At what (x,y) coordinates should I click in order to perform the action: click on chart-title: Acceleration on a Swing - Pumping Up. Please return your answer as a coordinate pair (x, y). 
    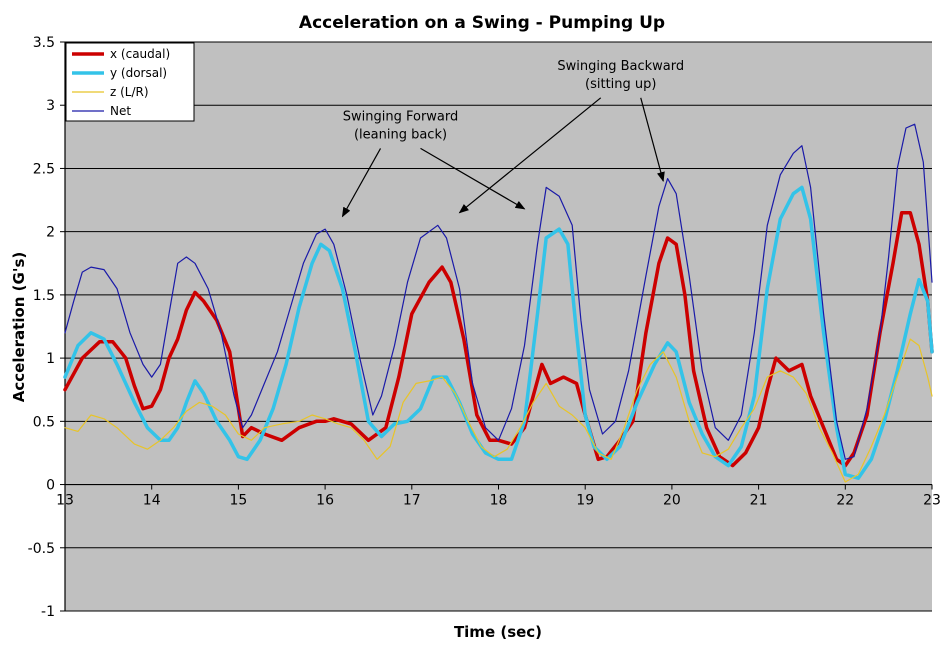
    Looking at the image, I should click on (482, 23).